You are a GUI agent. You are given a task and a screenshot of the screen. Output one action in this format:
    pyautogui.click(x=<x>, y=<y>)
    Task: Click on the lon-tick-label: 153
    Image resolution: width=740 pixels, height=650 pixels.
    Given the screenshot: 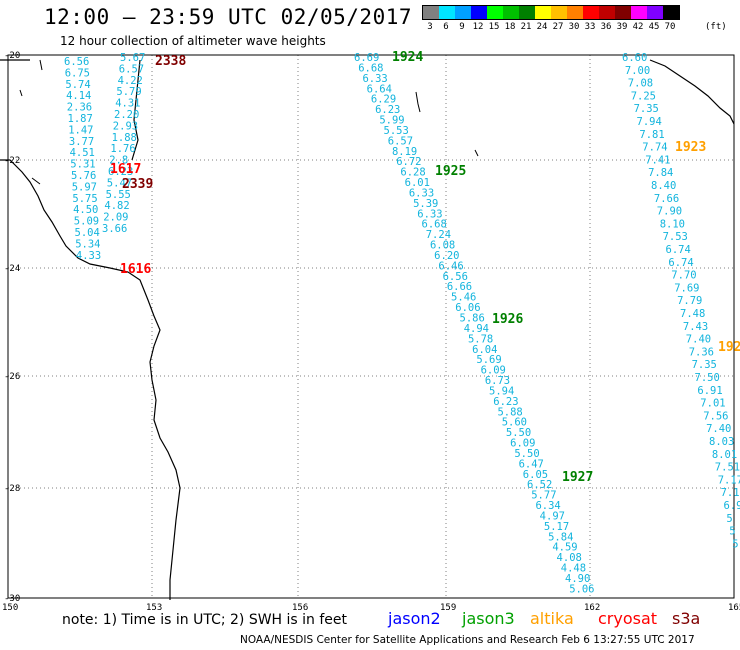 What is the action you would take?
    pyautogui.click(x=154, y=608)
    